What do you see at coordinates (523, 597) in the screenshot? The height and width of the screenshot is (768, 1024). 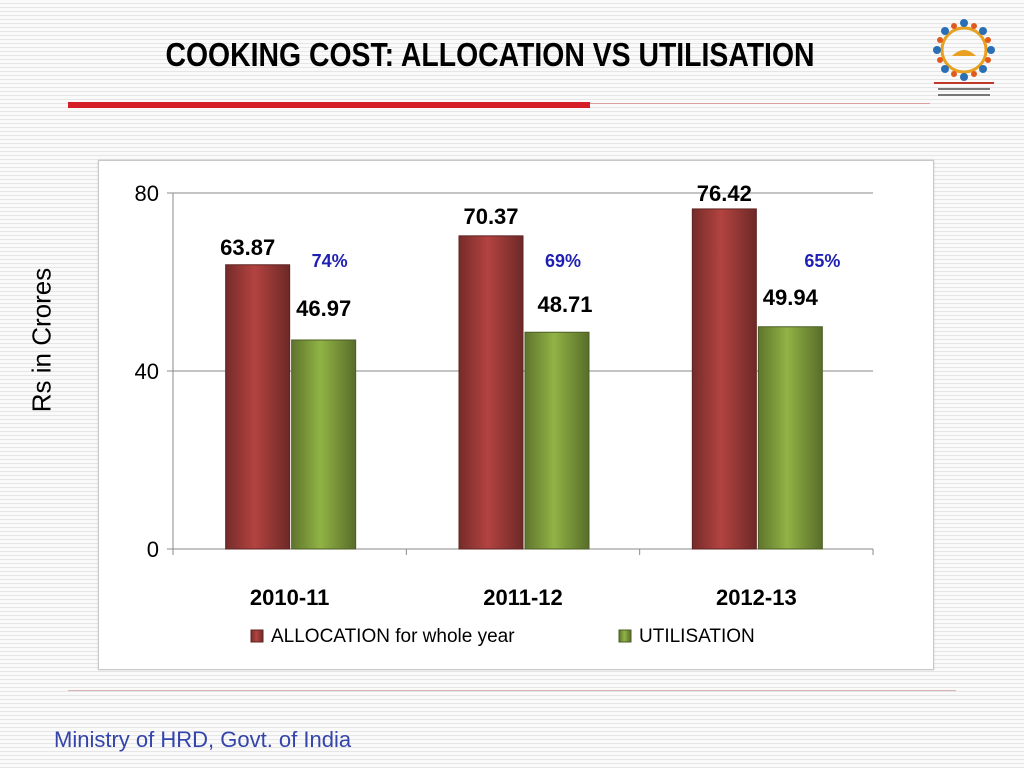 I see `x-category-label: 2011-12` at bounding box center [523, 597].